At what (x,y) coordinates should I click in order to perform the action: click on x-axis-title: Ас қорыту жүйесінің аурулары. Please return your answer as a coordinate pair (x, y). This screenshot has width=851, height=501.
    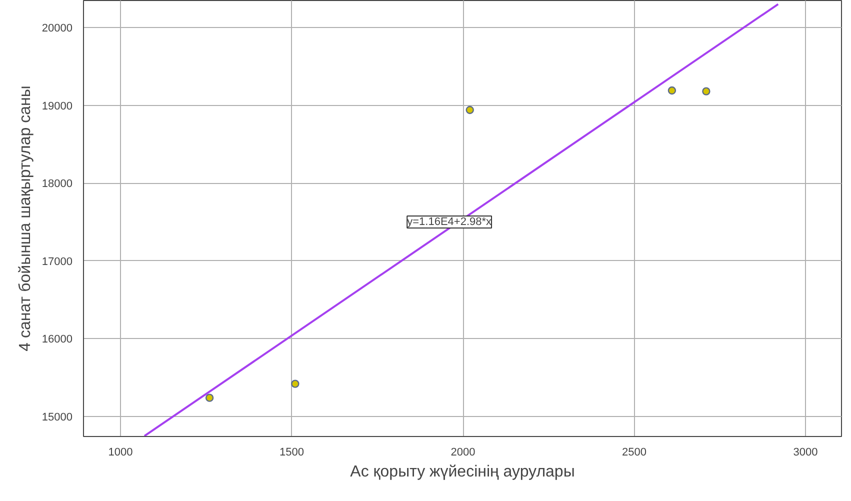
    Looking at the image, I should click on (462, 472).